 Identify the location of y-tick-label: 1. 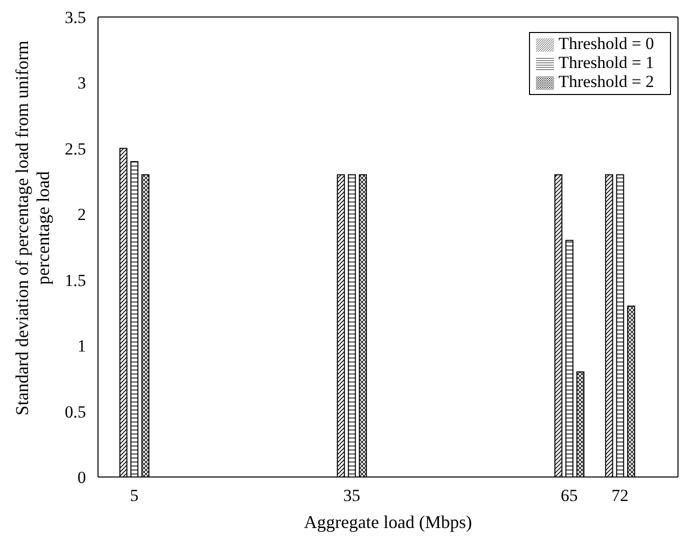
(82, 346).